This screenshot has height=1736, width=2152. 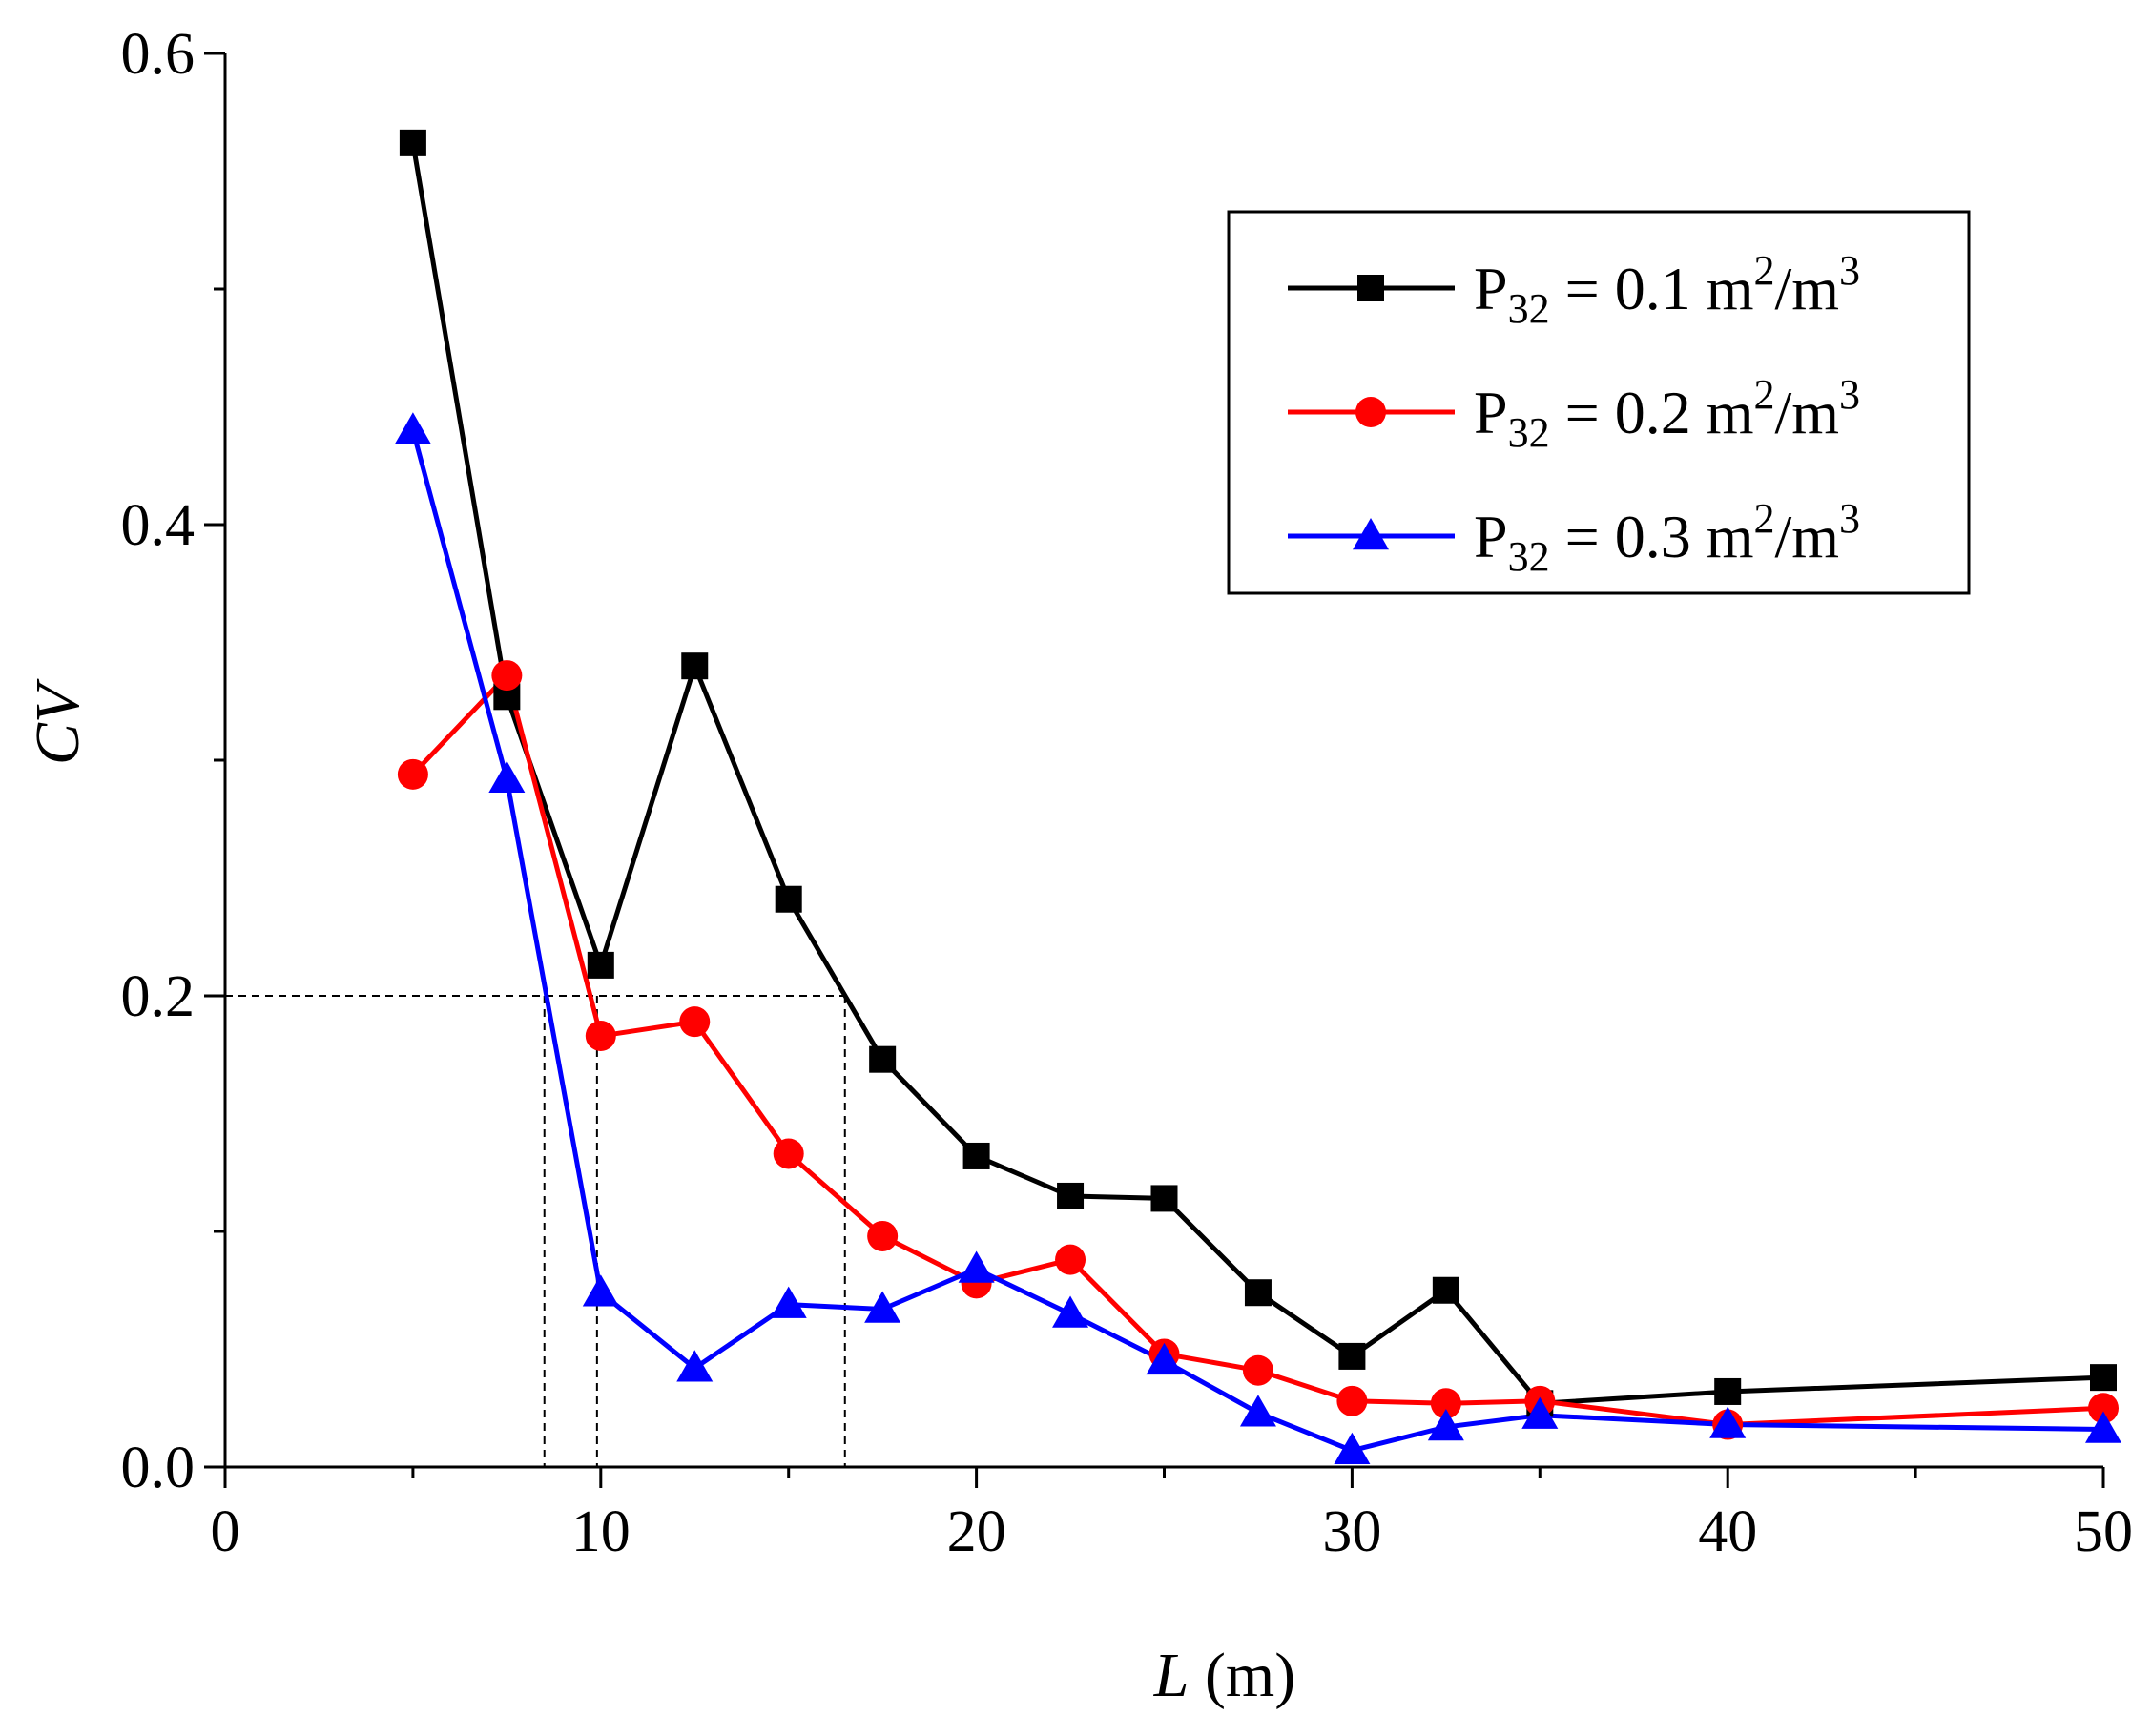 I want to click on legend-label-2: P32 = 0.2 m2/m3, so click(x=1667, y=413).